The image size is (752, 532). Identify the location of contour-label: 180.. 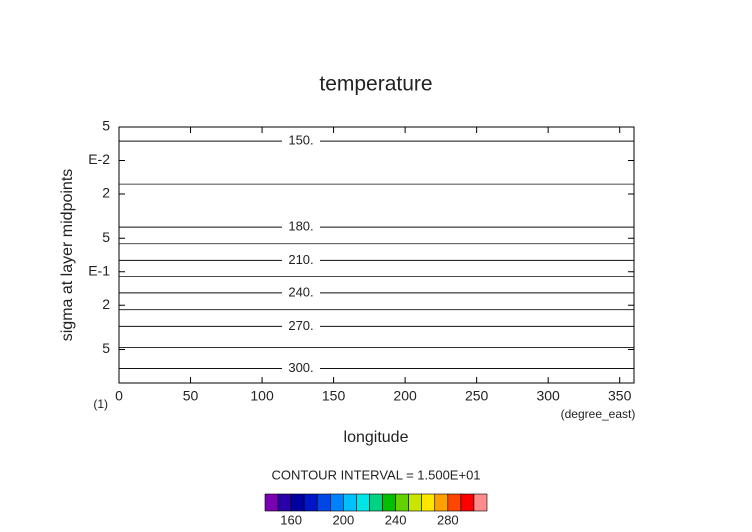
(300, 226).